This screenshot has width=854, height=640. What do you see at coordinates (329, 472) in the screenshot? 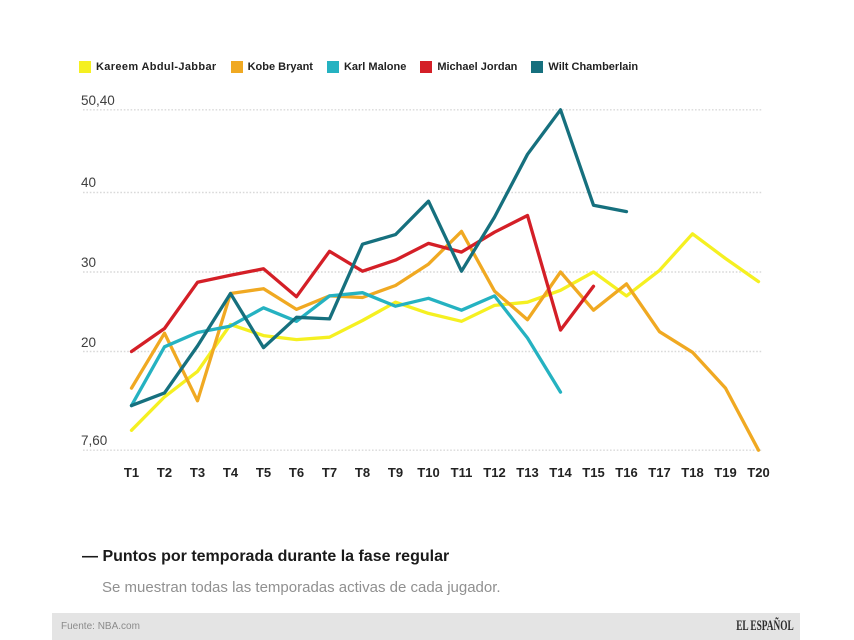
I see `svg-text: T7` at bounding box center [329, 472].